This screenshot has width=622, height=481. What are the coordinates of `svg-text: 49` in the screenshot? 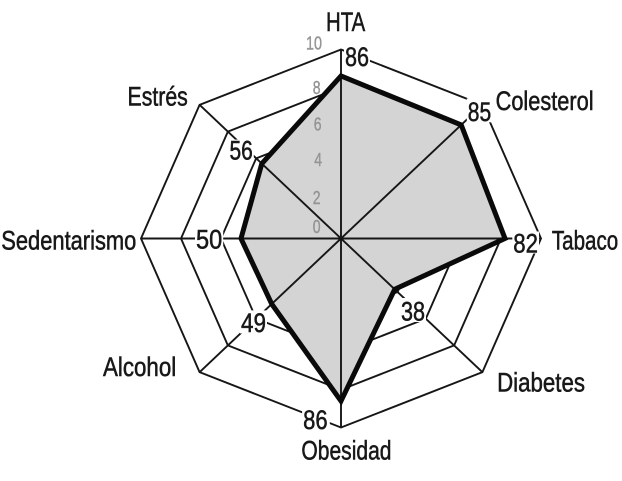 It's located at (253, 323).